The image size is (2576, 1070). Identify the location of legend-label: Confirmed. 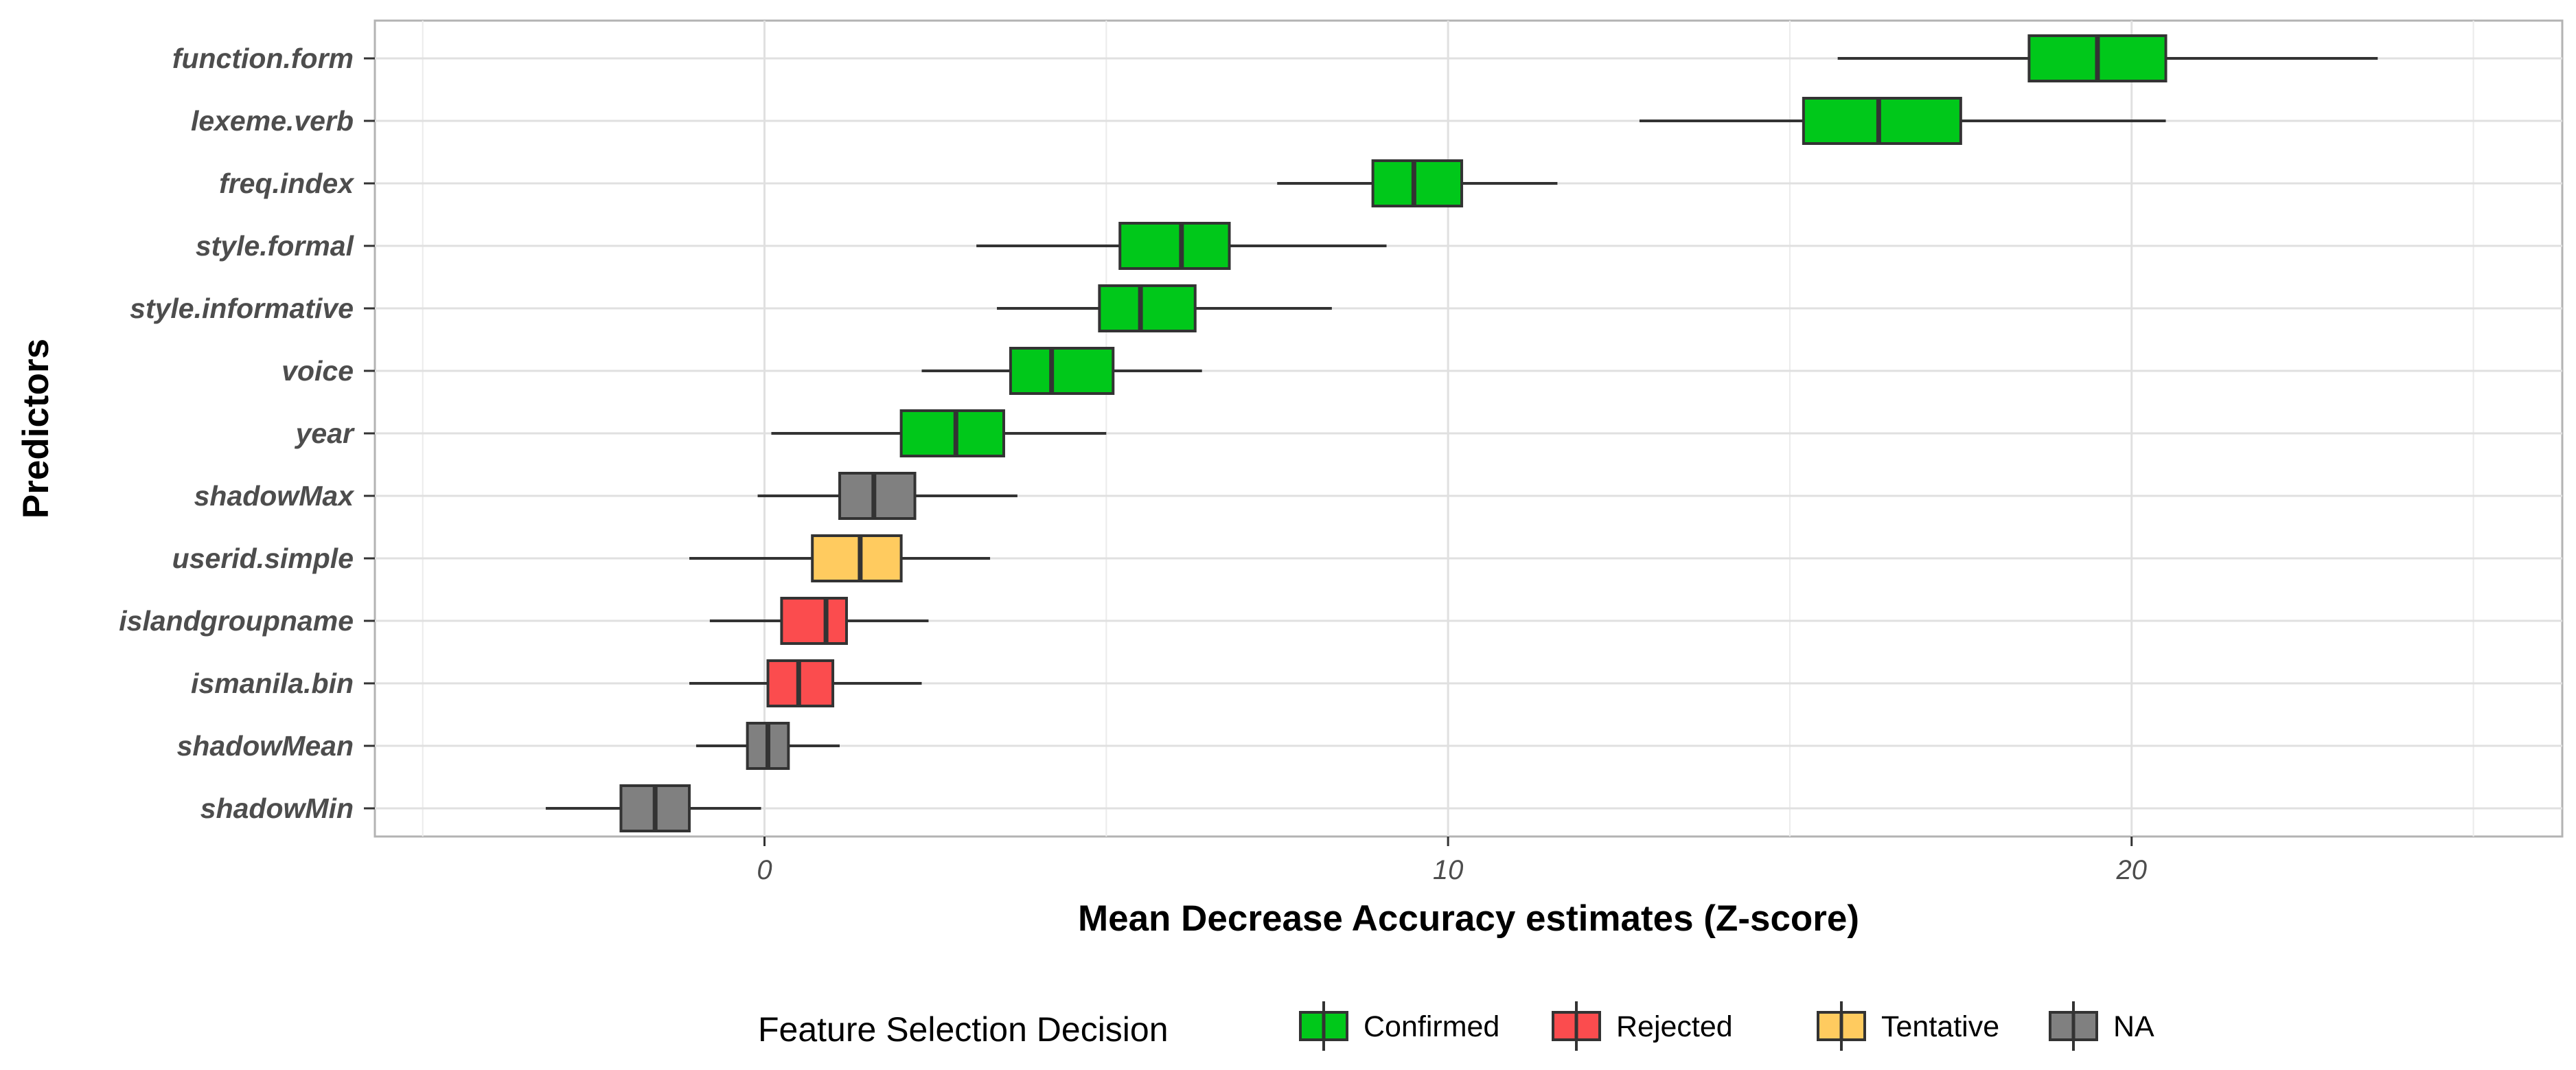
(1431, 1026).